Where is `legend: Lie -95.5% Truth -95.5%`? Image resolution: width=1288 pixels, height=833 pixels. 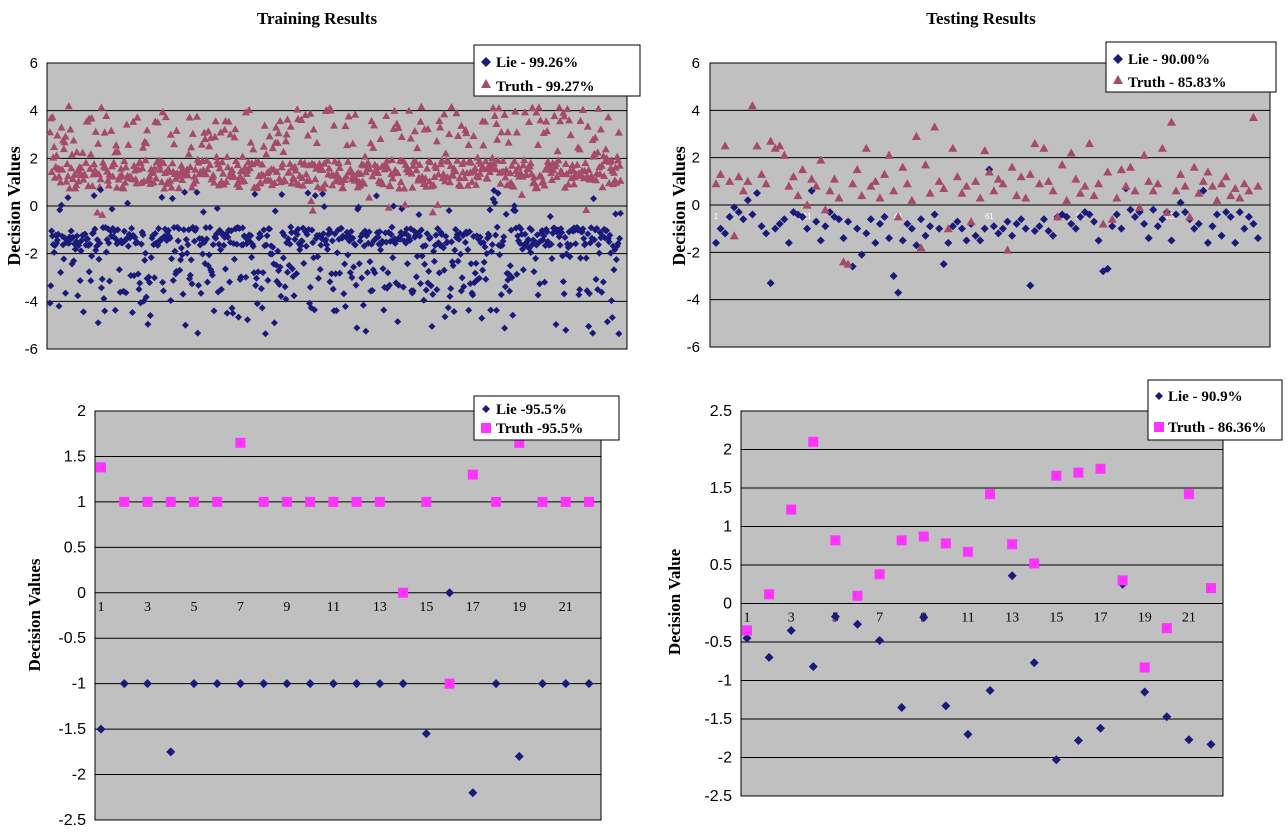
legend: Lie -95.5% Truth -95.5% is located at coordinates (546, 418).